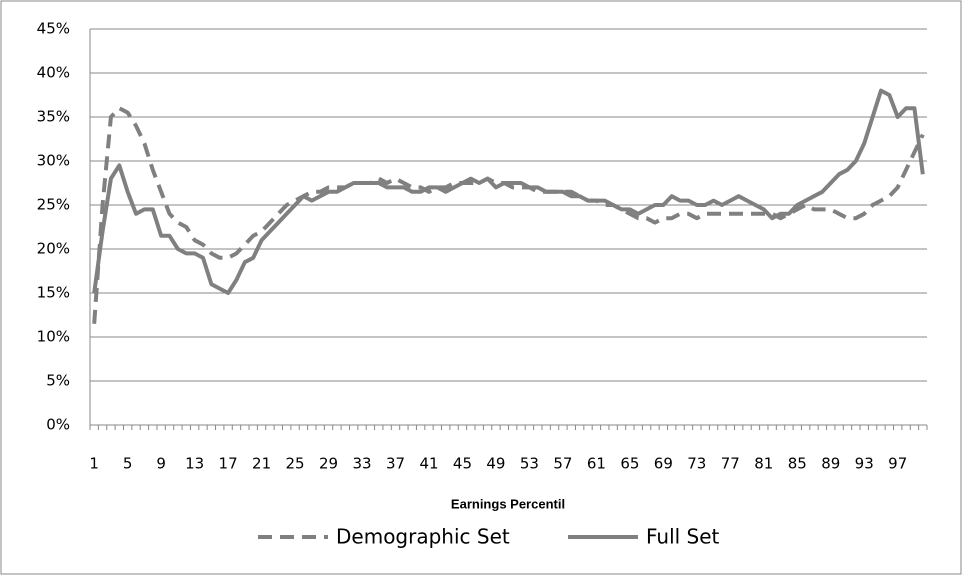 This screenshot has width=963, height=576. Describe the element at coordinates (53, 117) in the screenshot. I see `y-tick-label: 35%` at that location.